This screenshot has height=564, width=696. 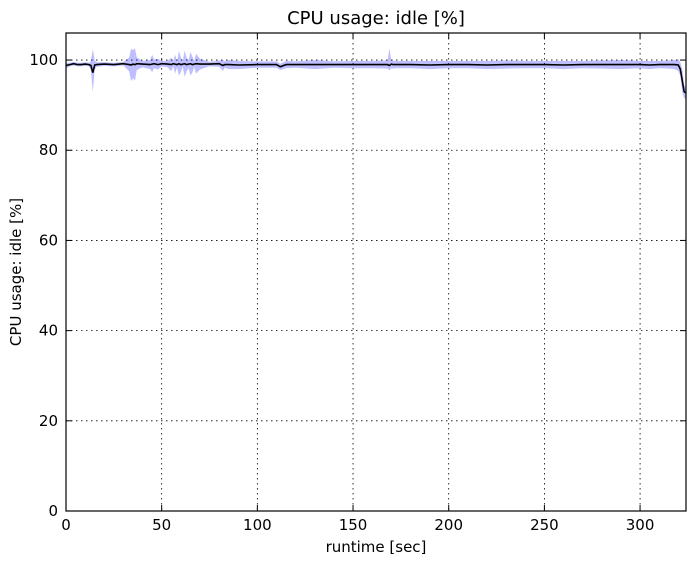 What do you see at coordinates (53, 511) in the screenshot?
I see `y-tick-label: 0` at bounding box center [53, 511].